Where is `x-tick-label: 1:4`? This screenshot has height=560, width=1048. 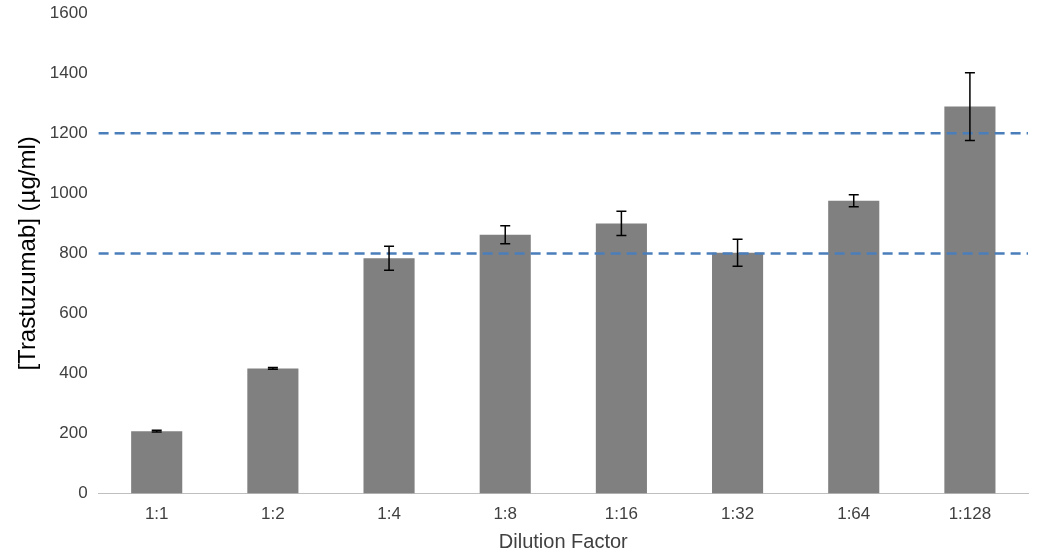
x-tick-label: 1:4 is located at coordinates (389, 514).